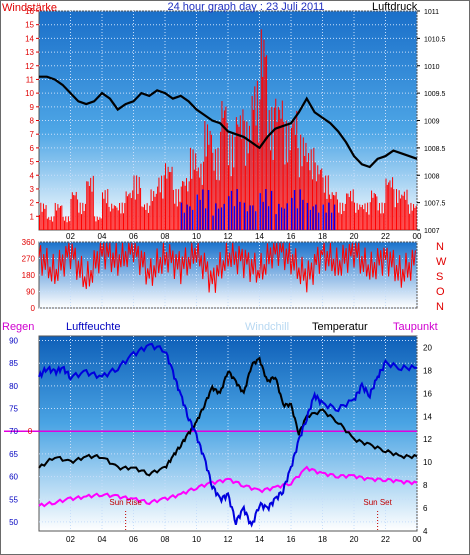 The height and width of the screenshot is (555, 470). What do you see at coordinates (29, 8) in the screenshot?
I see `top-left-axis-title: Windstärke` at bounding box center [29, 8].